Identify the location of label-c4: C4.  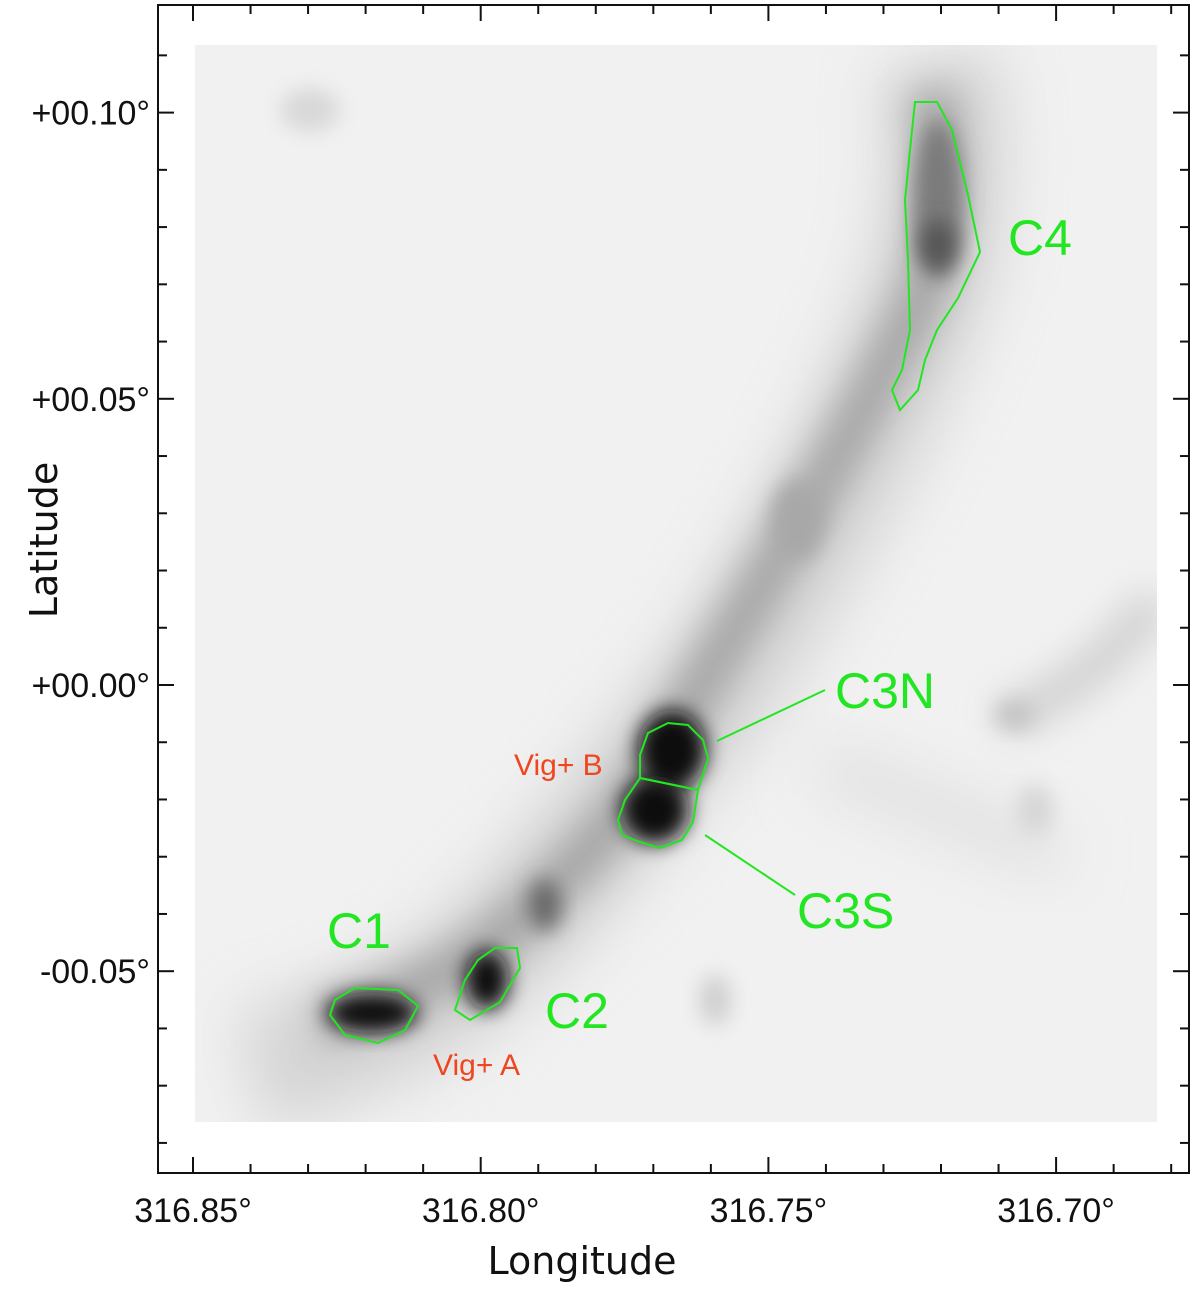
(1040, 238).